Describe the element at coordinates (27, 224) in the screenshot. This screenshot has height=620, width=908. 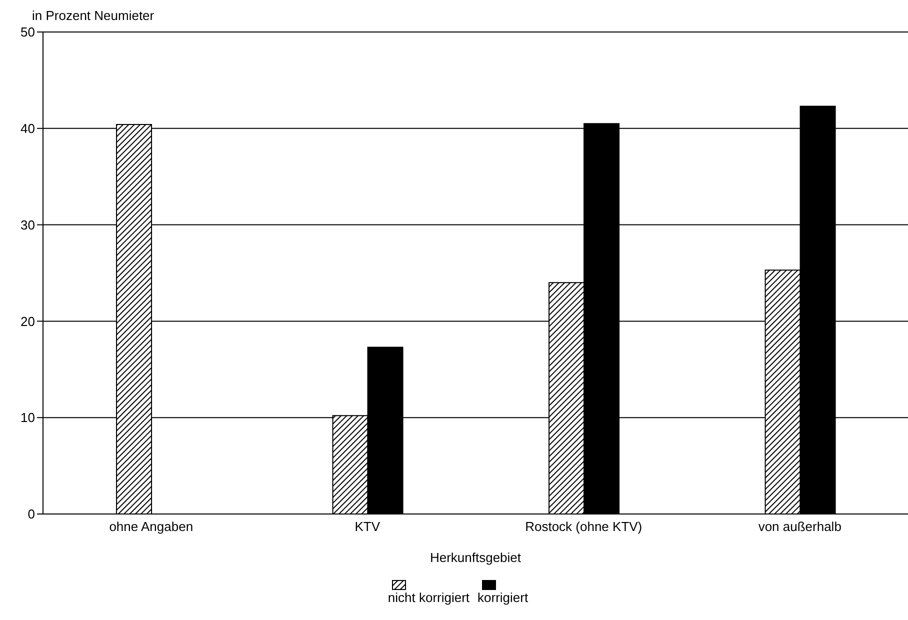
I see `y-tick-label: 30` at that location.